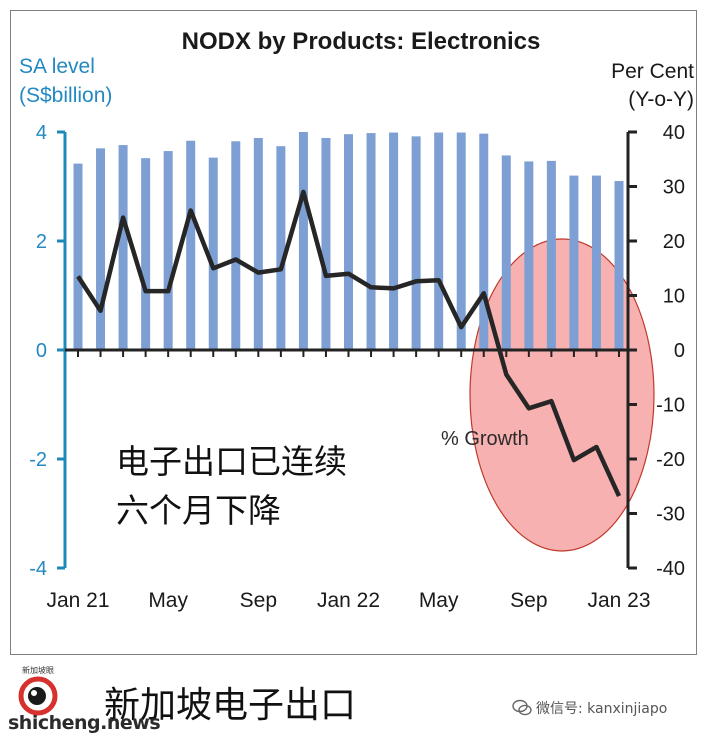 Image resolution: width=715 pixels, height=739 pixels. Describe the element at coordinates (57, 66) in the screenshot. I see `left-axis-label-line1: SA level` at that location.